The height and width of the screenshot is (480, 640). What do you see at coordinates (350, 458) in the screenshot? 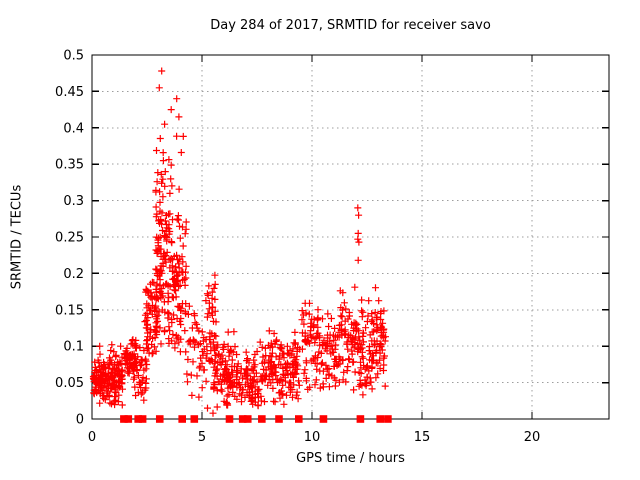
I see `x-axis-label: GPS time / hours` at bounding box center [350, 458].